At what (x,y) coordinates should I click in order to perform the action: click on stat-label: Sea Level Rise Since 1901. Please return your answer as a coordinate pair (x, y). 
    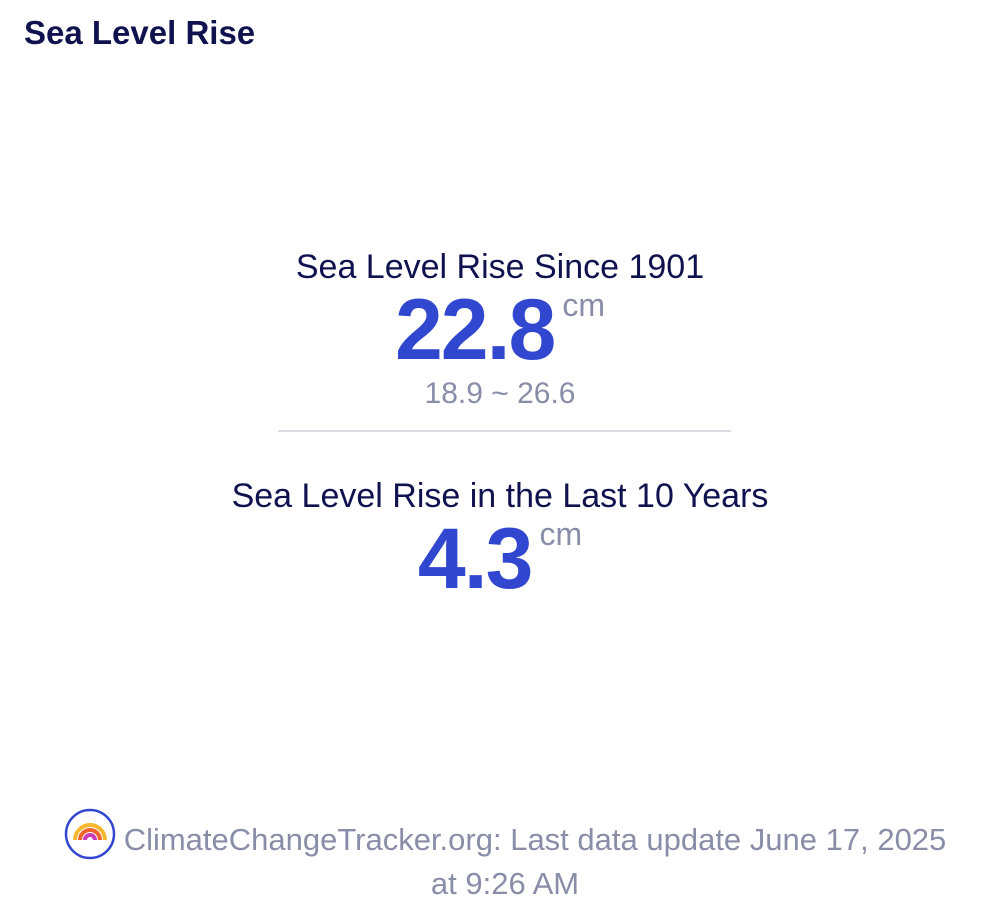
    Looking at the image, I should click on (500, 267).